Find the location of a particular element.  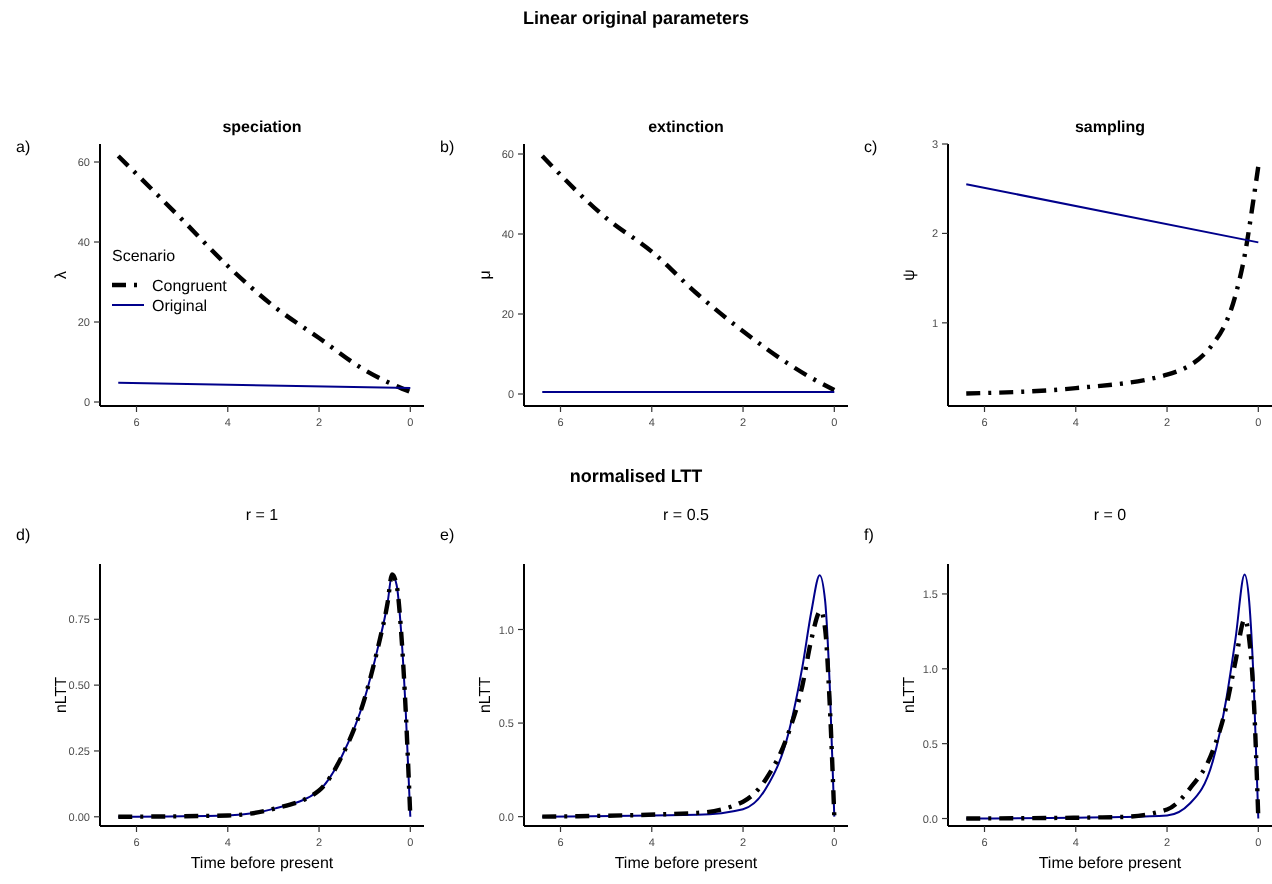

text: b) is located at coordinates (447, 147).